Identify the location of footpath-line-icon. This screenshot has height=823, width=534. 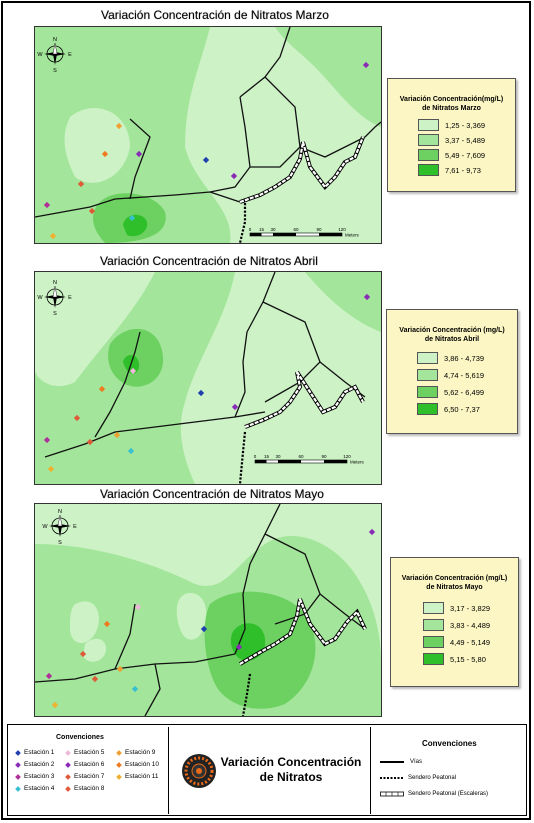
(392, 778).